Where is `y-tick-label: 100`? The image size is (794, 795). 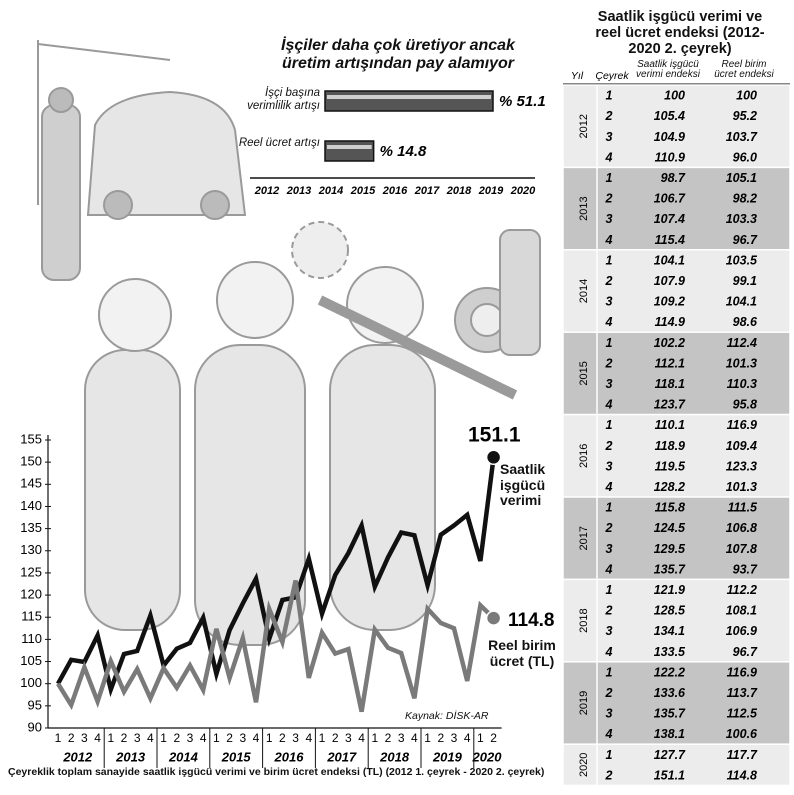 y-tick-label: 100 is located at coordinates (31, 682).